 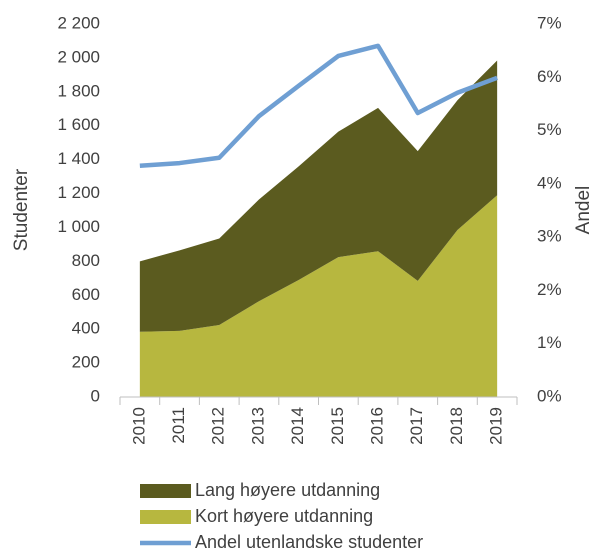 I want to click on y2-tick-label: 2%, so click(x=549, y=289).